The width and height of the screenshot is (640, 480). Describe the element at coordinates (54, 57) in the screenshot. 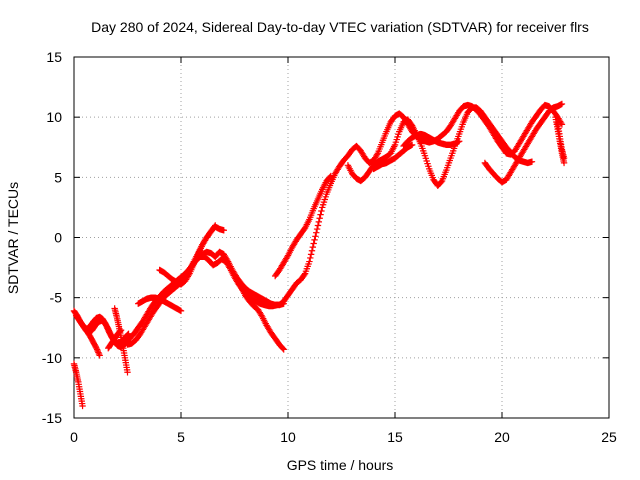

I see `y-tick-label: 15` at that location.